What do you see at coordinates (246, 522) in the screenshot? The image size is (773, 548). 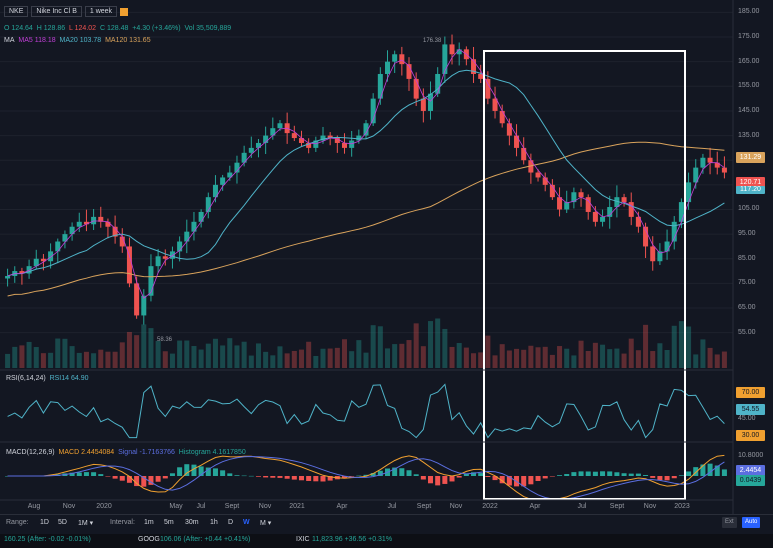 I see `interval-w: W` at bounding box center [246, 522].